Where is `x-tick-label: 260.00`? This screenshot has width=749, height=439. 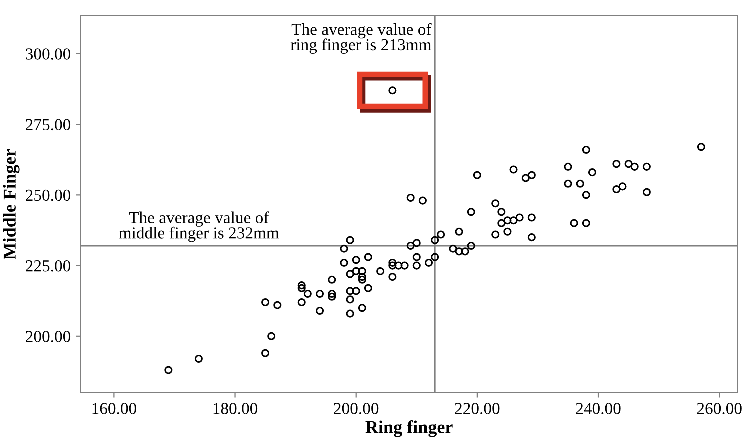
x-tick-label: 260.00 is located at coordinates (719, 408).